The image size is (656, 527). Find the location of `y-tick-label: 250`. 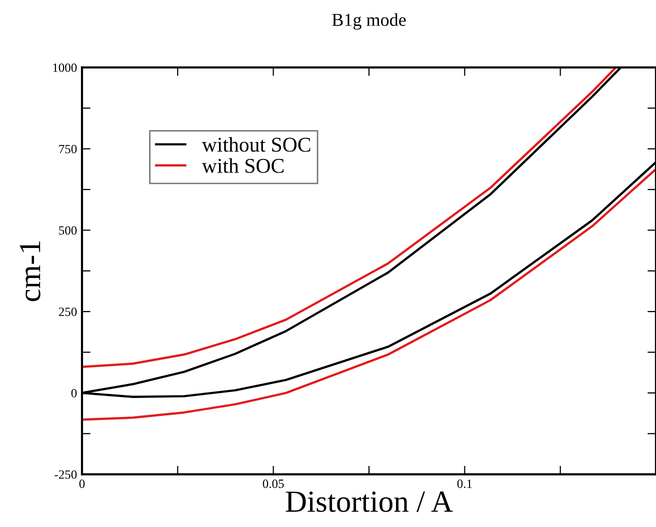

y-tick-label: 250 is located at coordinates (67, 312).